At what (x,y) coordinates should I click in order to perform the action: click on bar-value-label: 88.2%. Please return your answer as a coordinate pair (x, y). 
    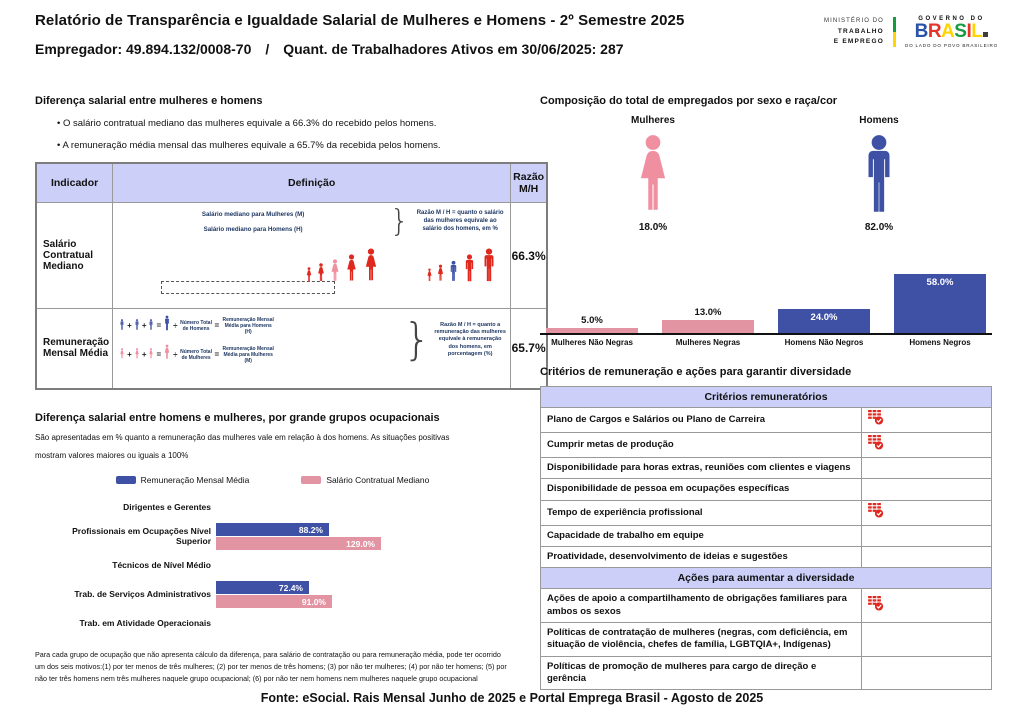
    Looking at the image, I should click on (310, 529).